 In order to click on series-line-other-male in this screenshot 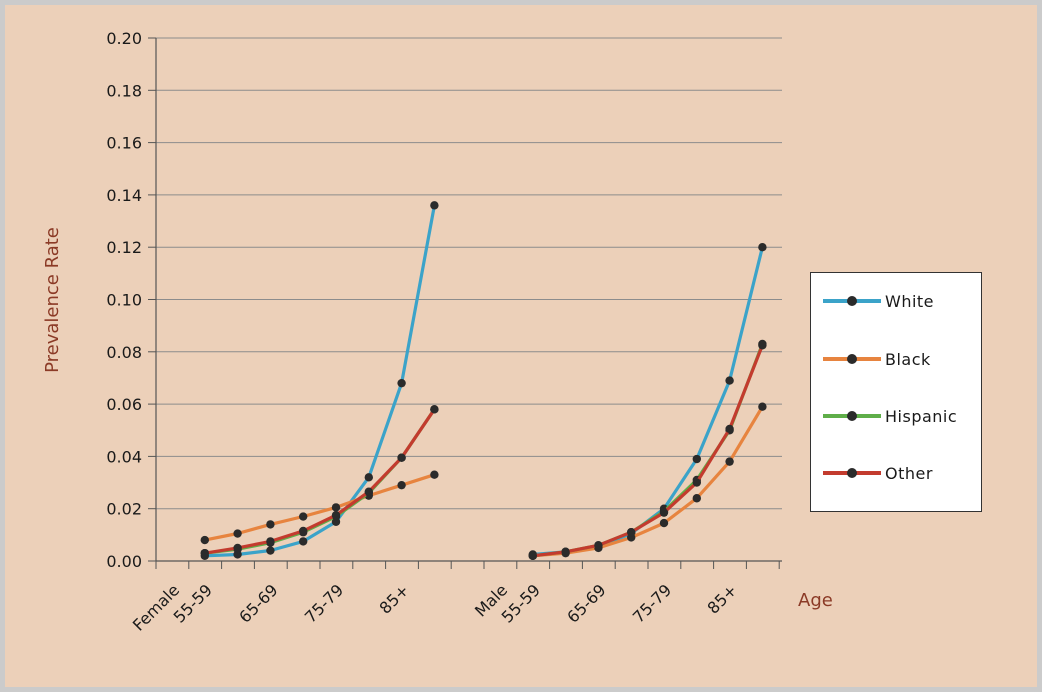, I will do `click(648, 451)`.